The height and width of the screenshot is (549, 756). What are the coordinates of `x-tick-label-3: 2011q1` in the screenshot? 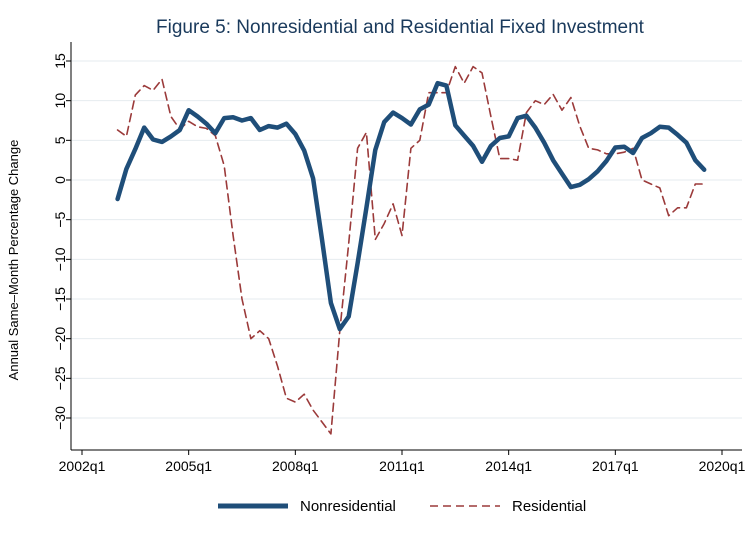 It's located at (402, 466).